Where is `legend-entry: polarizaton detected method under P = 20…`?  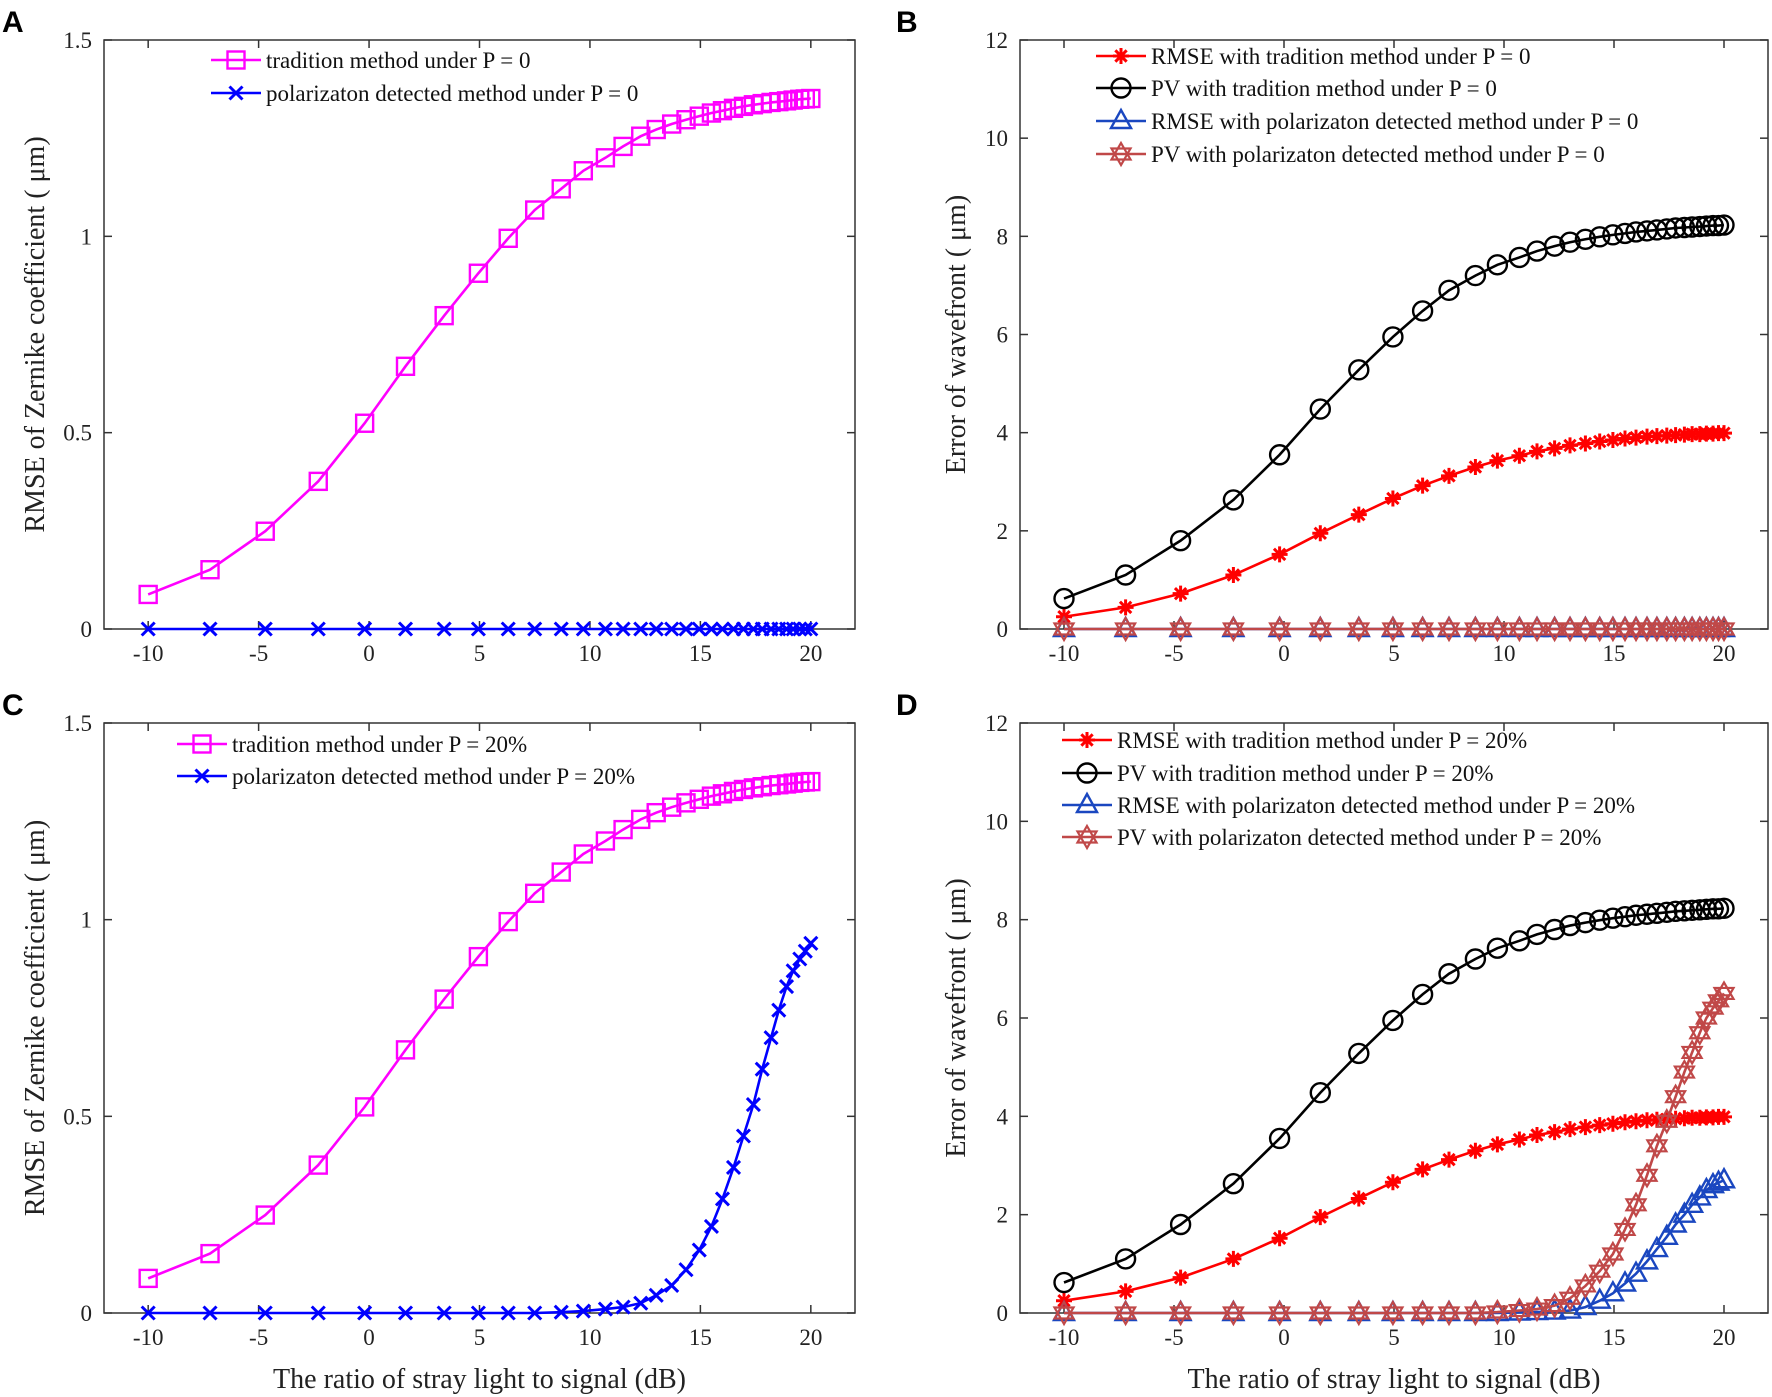 legend-entry: polarizaton detected method under P = 20… is located at coordinates (406, 776).